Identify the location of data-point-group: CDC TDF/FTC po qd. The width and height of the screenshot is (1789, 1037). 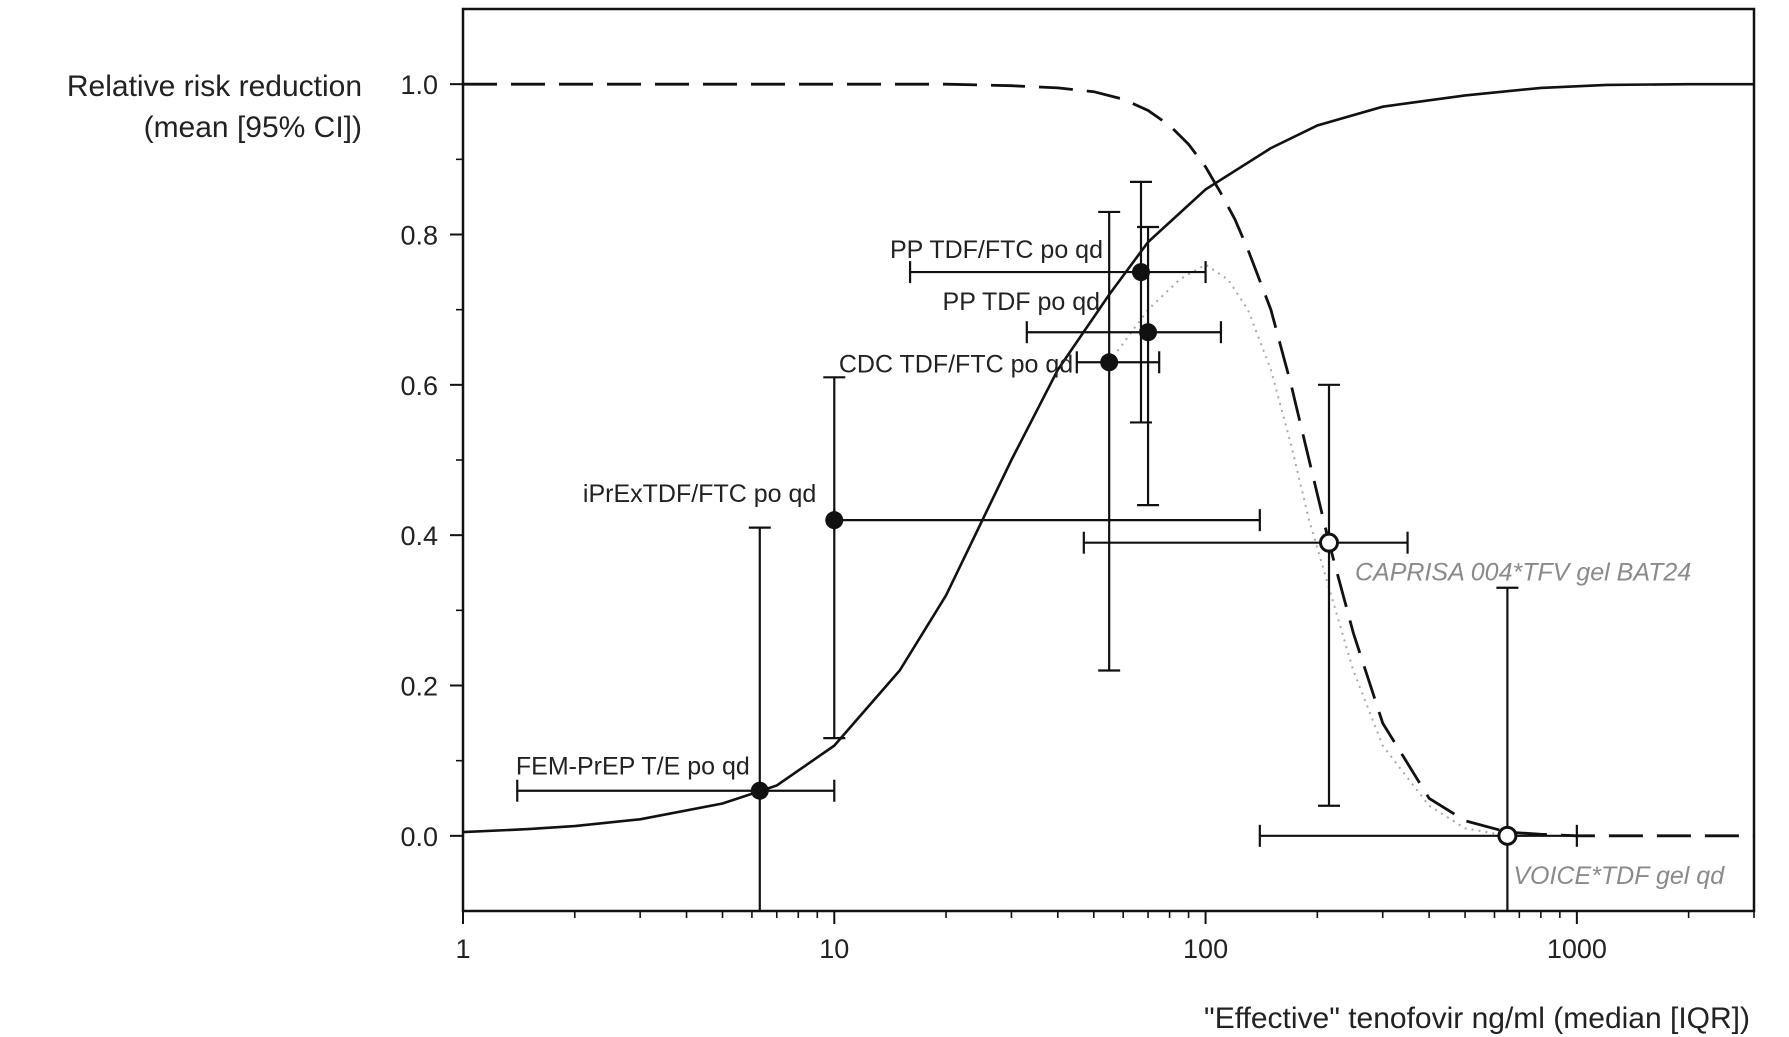
(1000, 441).